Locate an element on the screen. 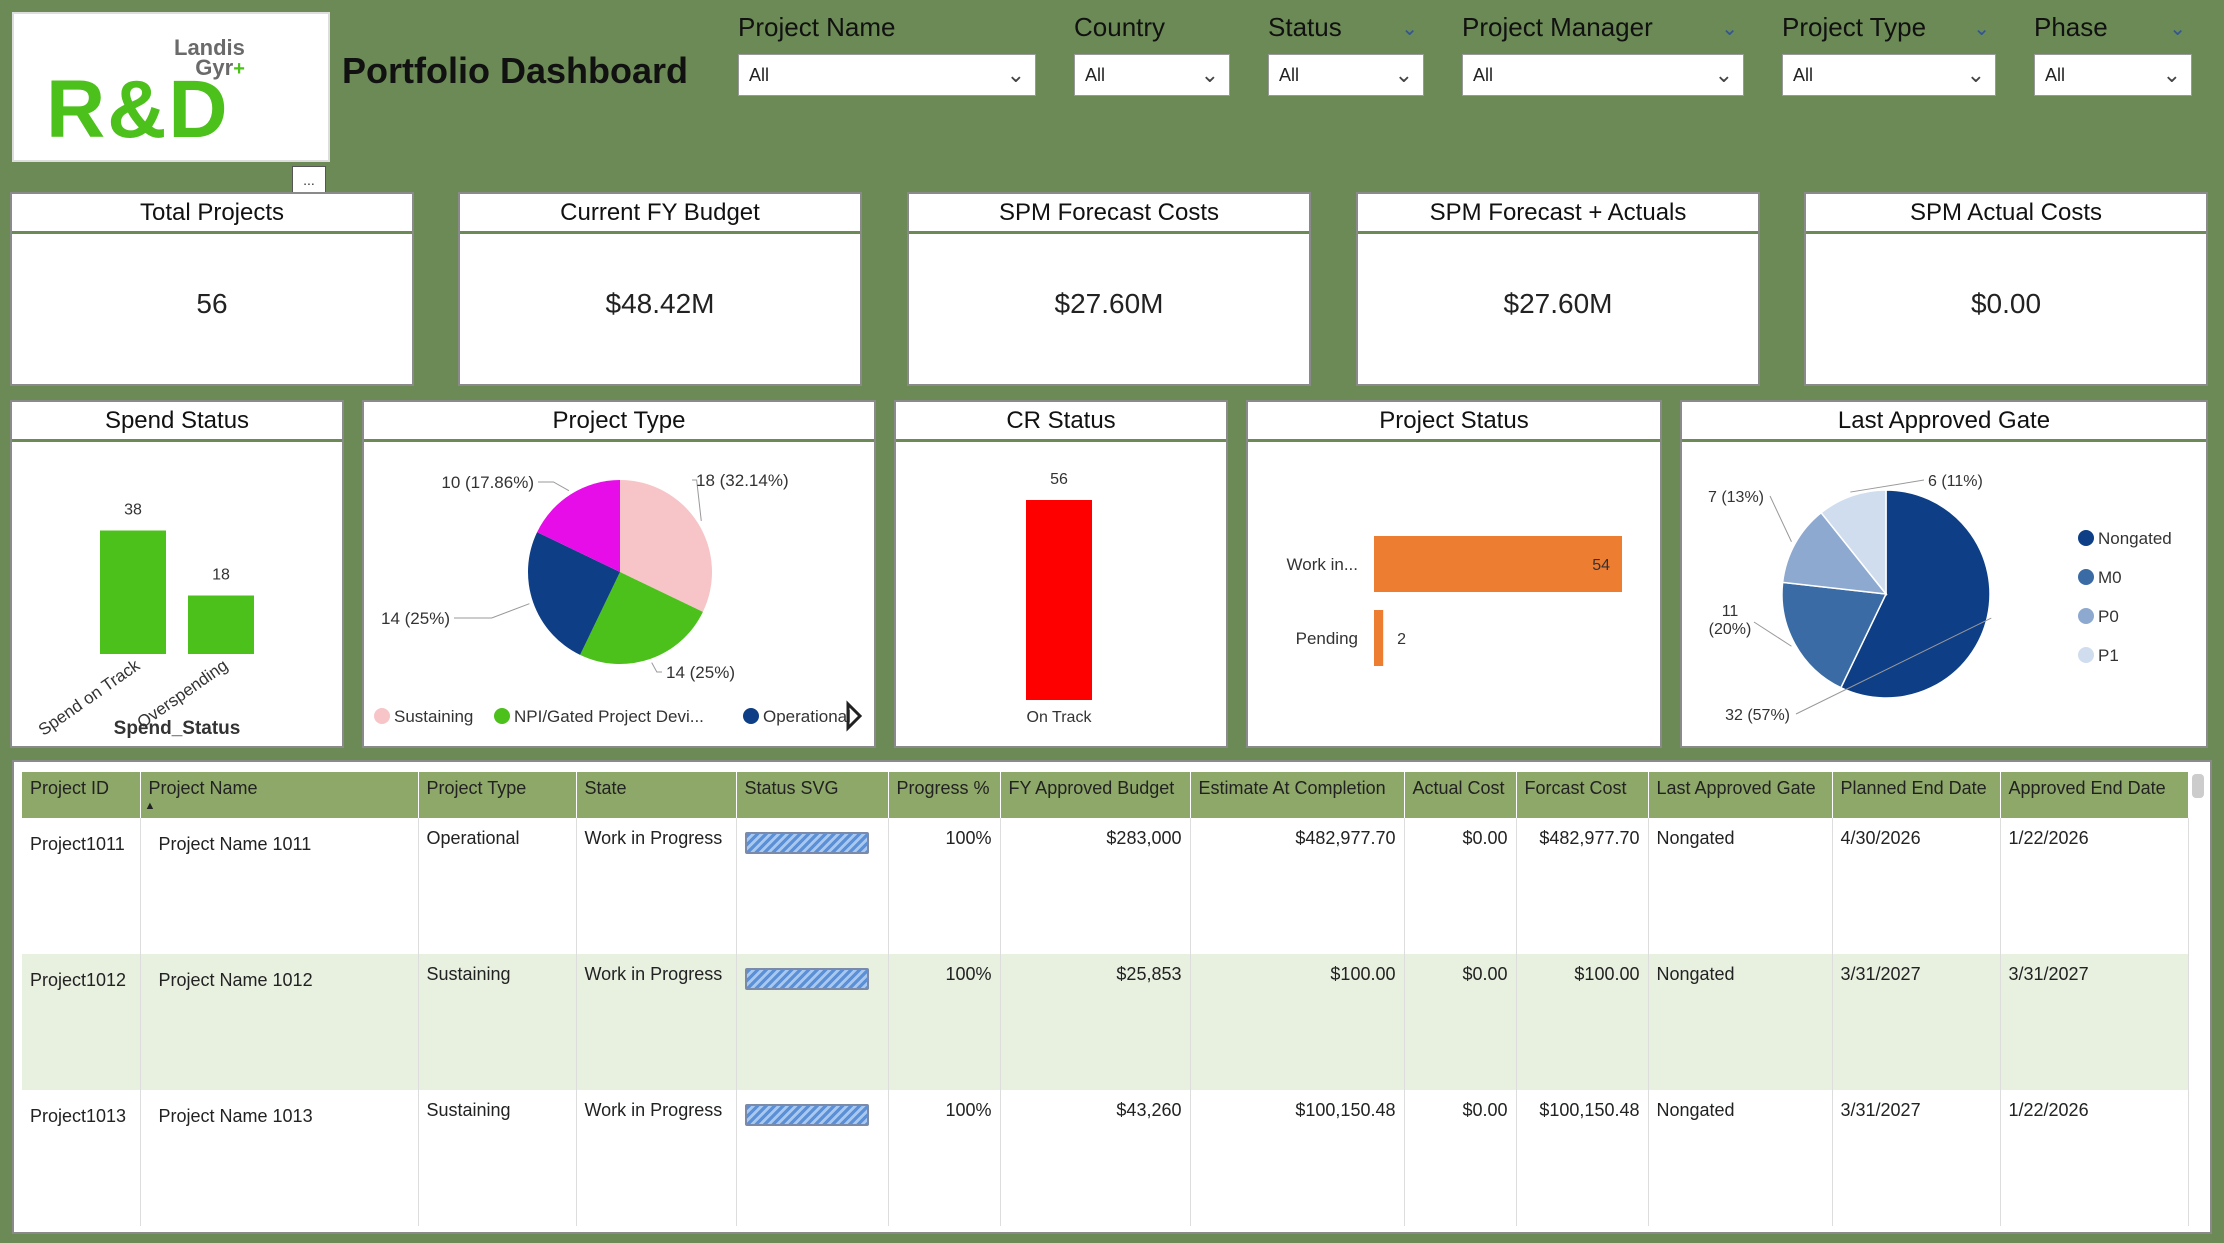 The width and height of the screenshot is (2224, 1243). country-dropdown: All ⌄ is located at coordinates (1152, 75).